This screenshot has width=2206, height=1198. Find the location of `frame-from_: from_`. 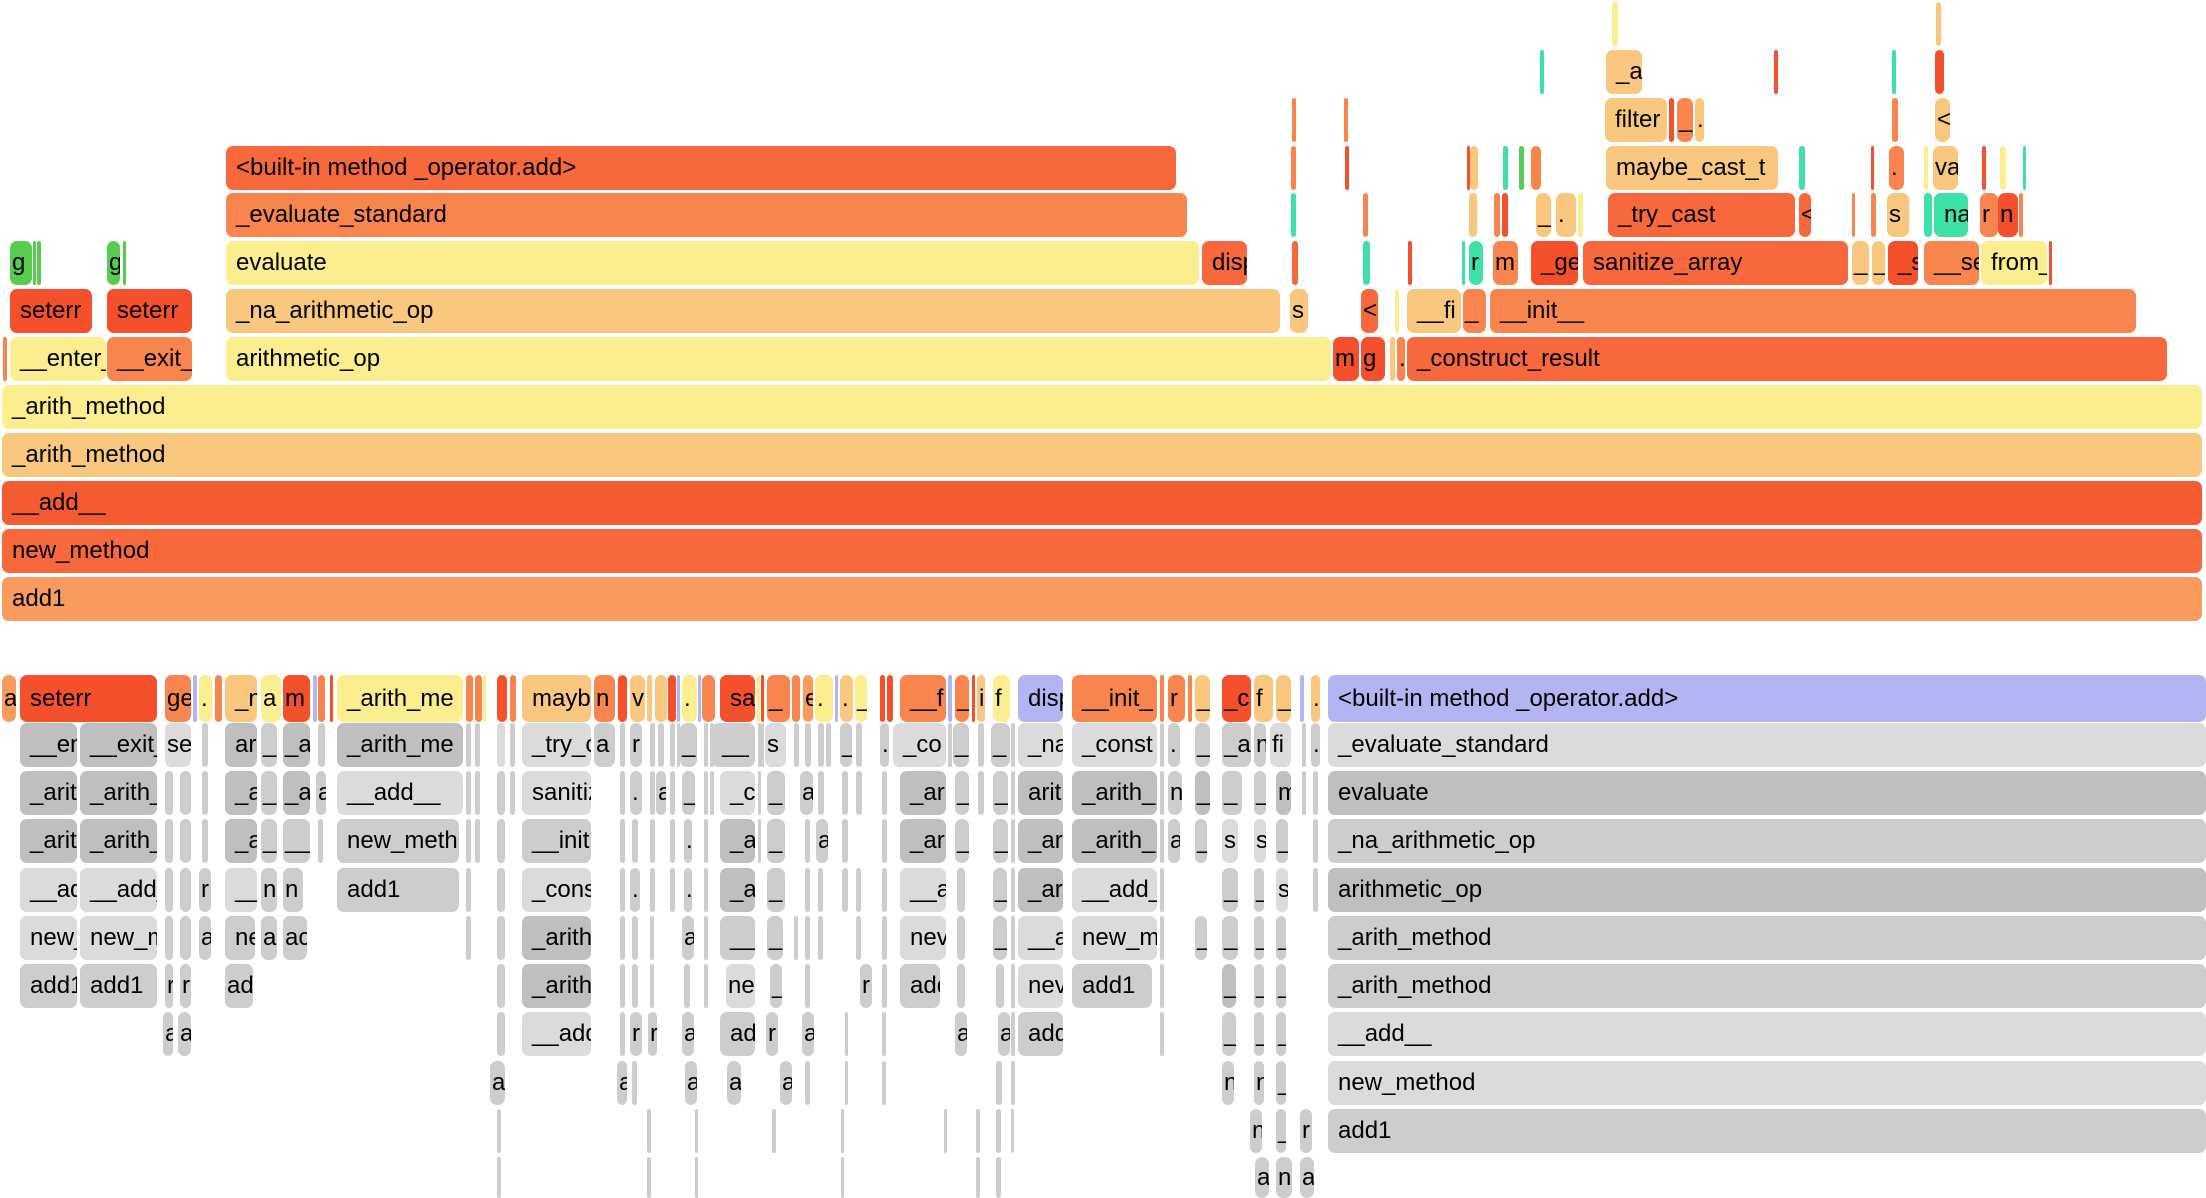

frame-from_: from_ is located at coordinates (2014, 263).